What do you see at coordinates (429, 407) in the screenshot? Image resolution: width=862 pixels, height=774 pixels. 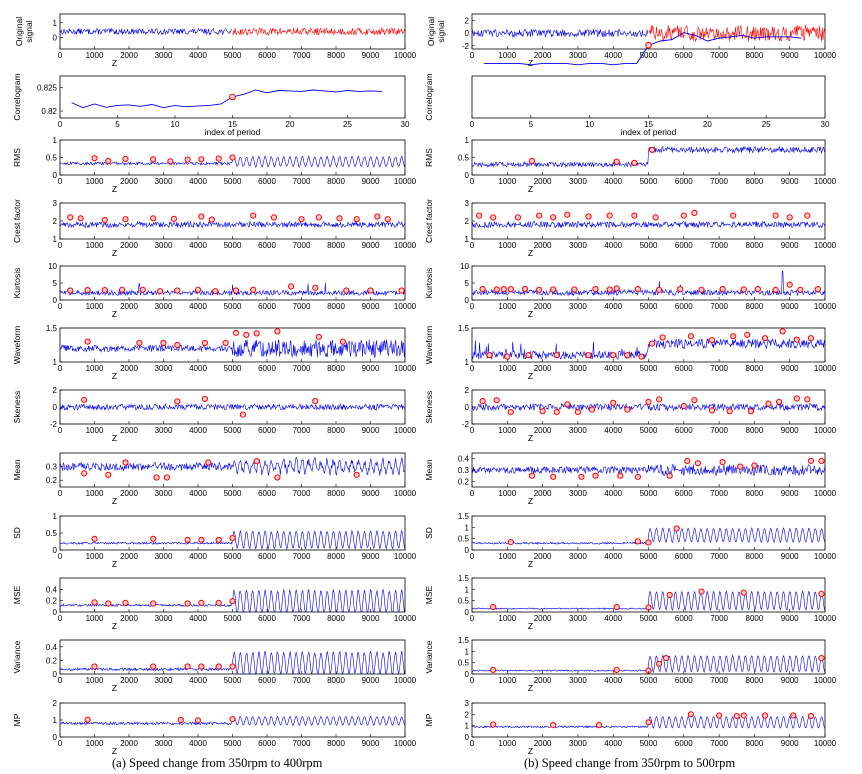 I see `y-axis-label: Skeness` at bounding box center [429, 407].